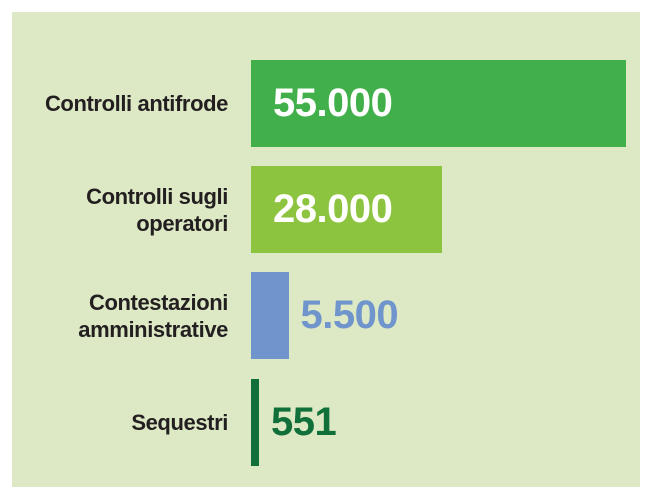 Image resolution: width=652 pixels, height=489 pixels. I want to click on value-label: 55.000, so click(333, 103).